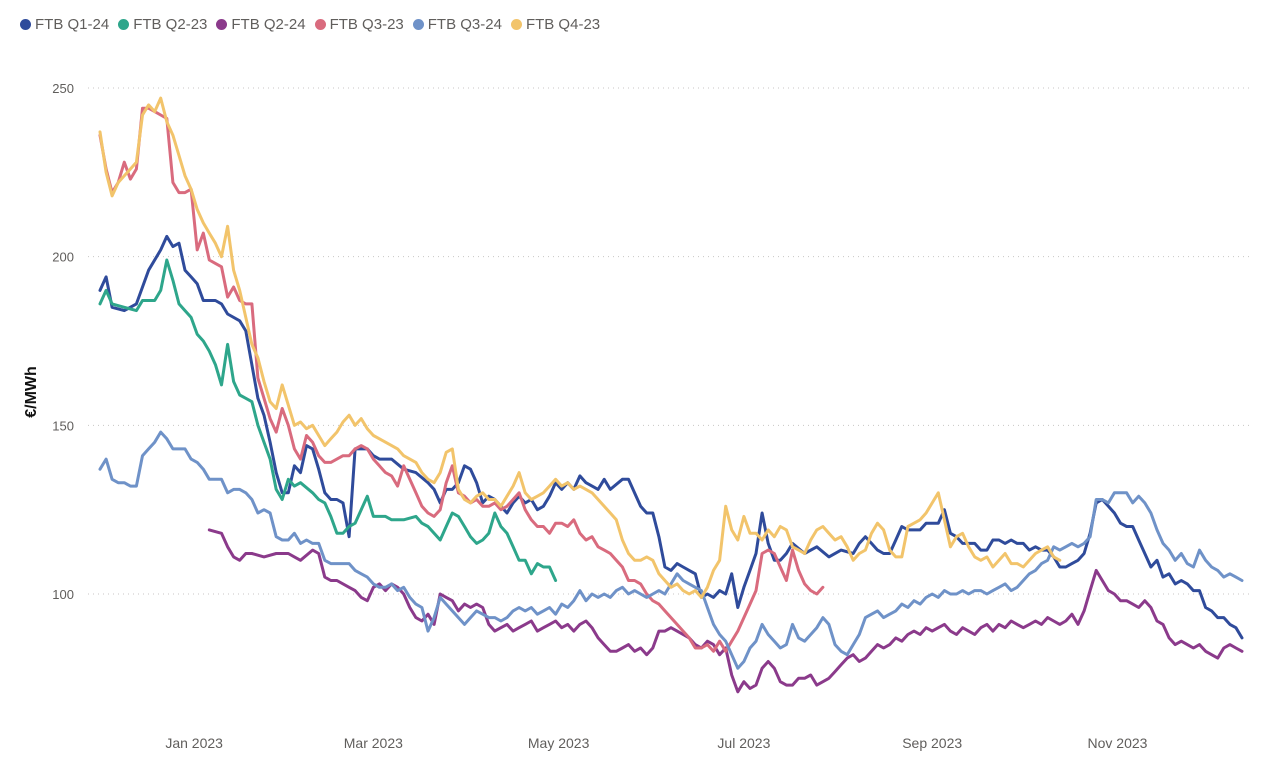  Describe the element at coordinates (63, 257) in the screenshot. I see `y-tick-label: 200` at that location.